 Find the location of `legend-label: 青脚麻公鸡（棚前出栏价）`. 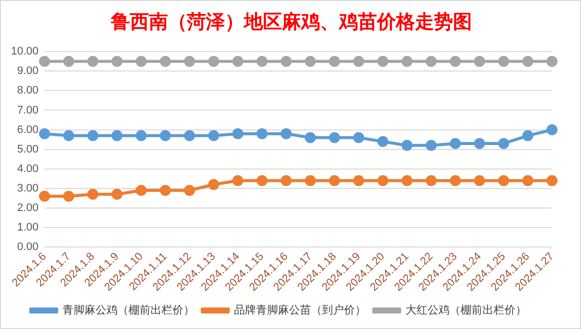

legend-label: 青脚麻公鸡（棚前出栏价） is located at coordinates (128, 309).